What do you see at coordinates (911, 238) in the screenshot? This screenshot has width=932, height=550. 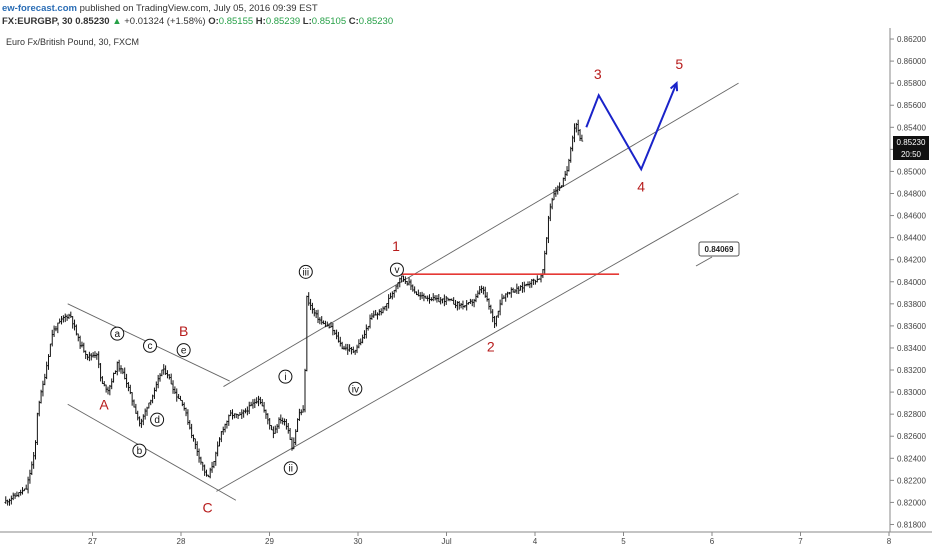 I see `price-tick-label: 0.84400` at bounding box center [911, 238].